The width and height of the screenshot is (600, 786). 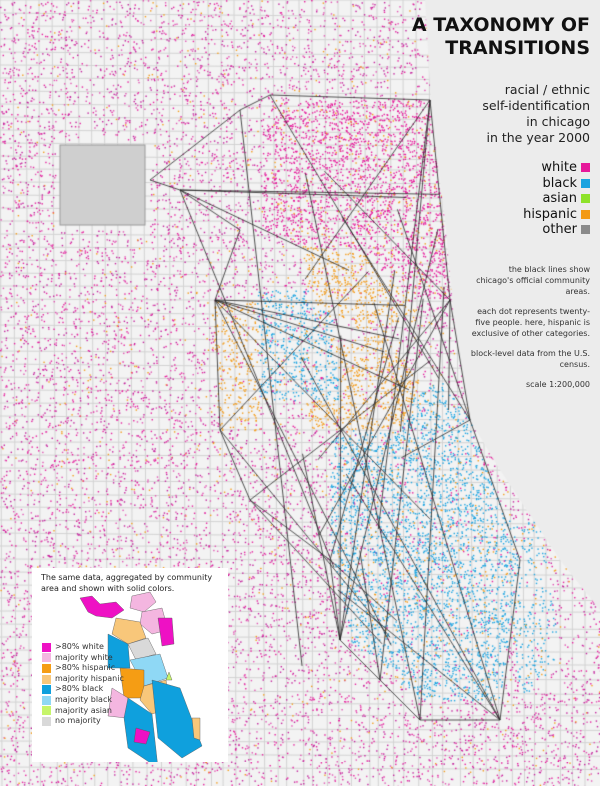 What do you see at coordinates (79, 646) in the screenshot?
I see `inset-legend-label: >80% white` at bounding box center [79, 646].